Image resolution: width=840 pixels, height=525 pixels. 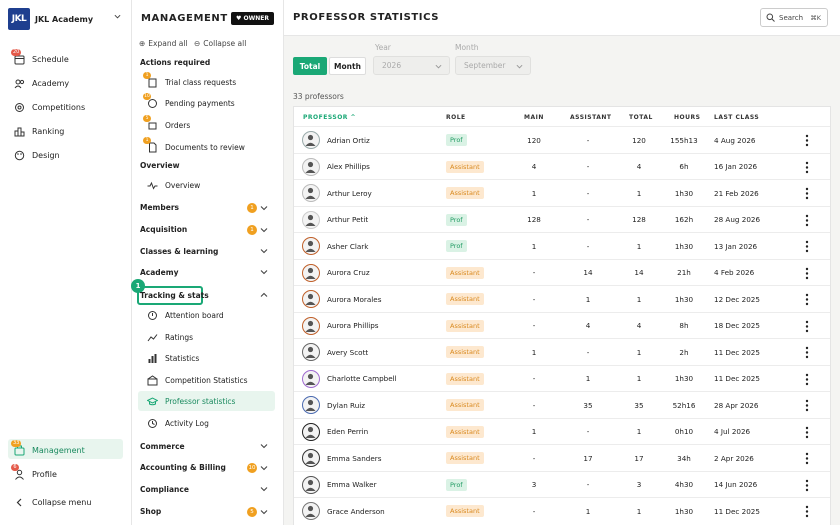 I want to click on professor-name: Emma Walker, so click(x=352, y=485).